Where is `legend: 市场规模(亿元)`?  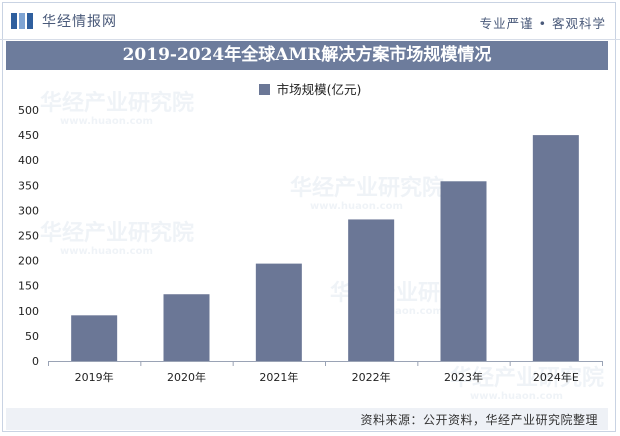
legend: 市场规模(亿元) is located at coordinates (310, 88).